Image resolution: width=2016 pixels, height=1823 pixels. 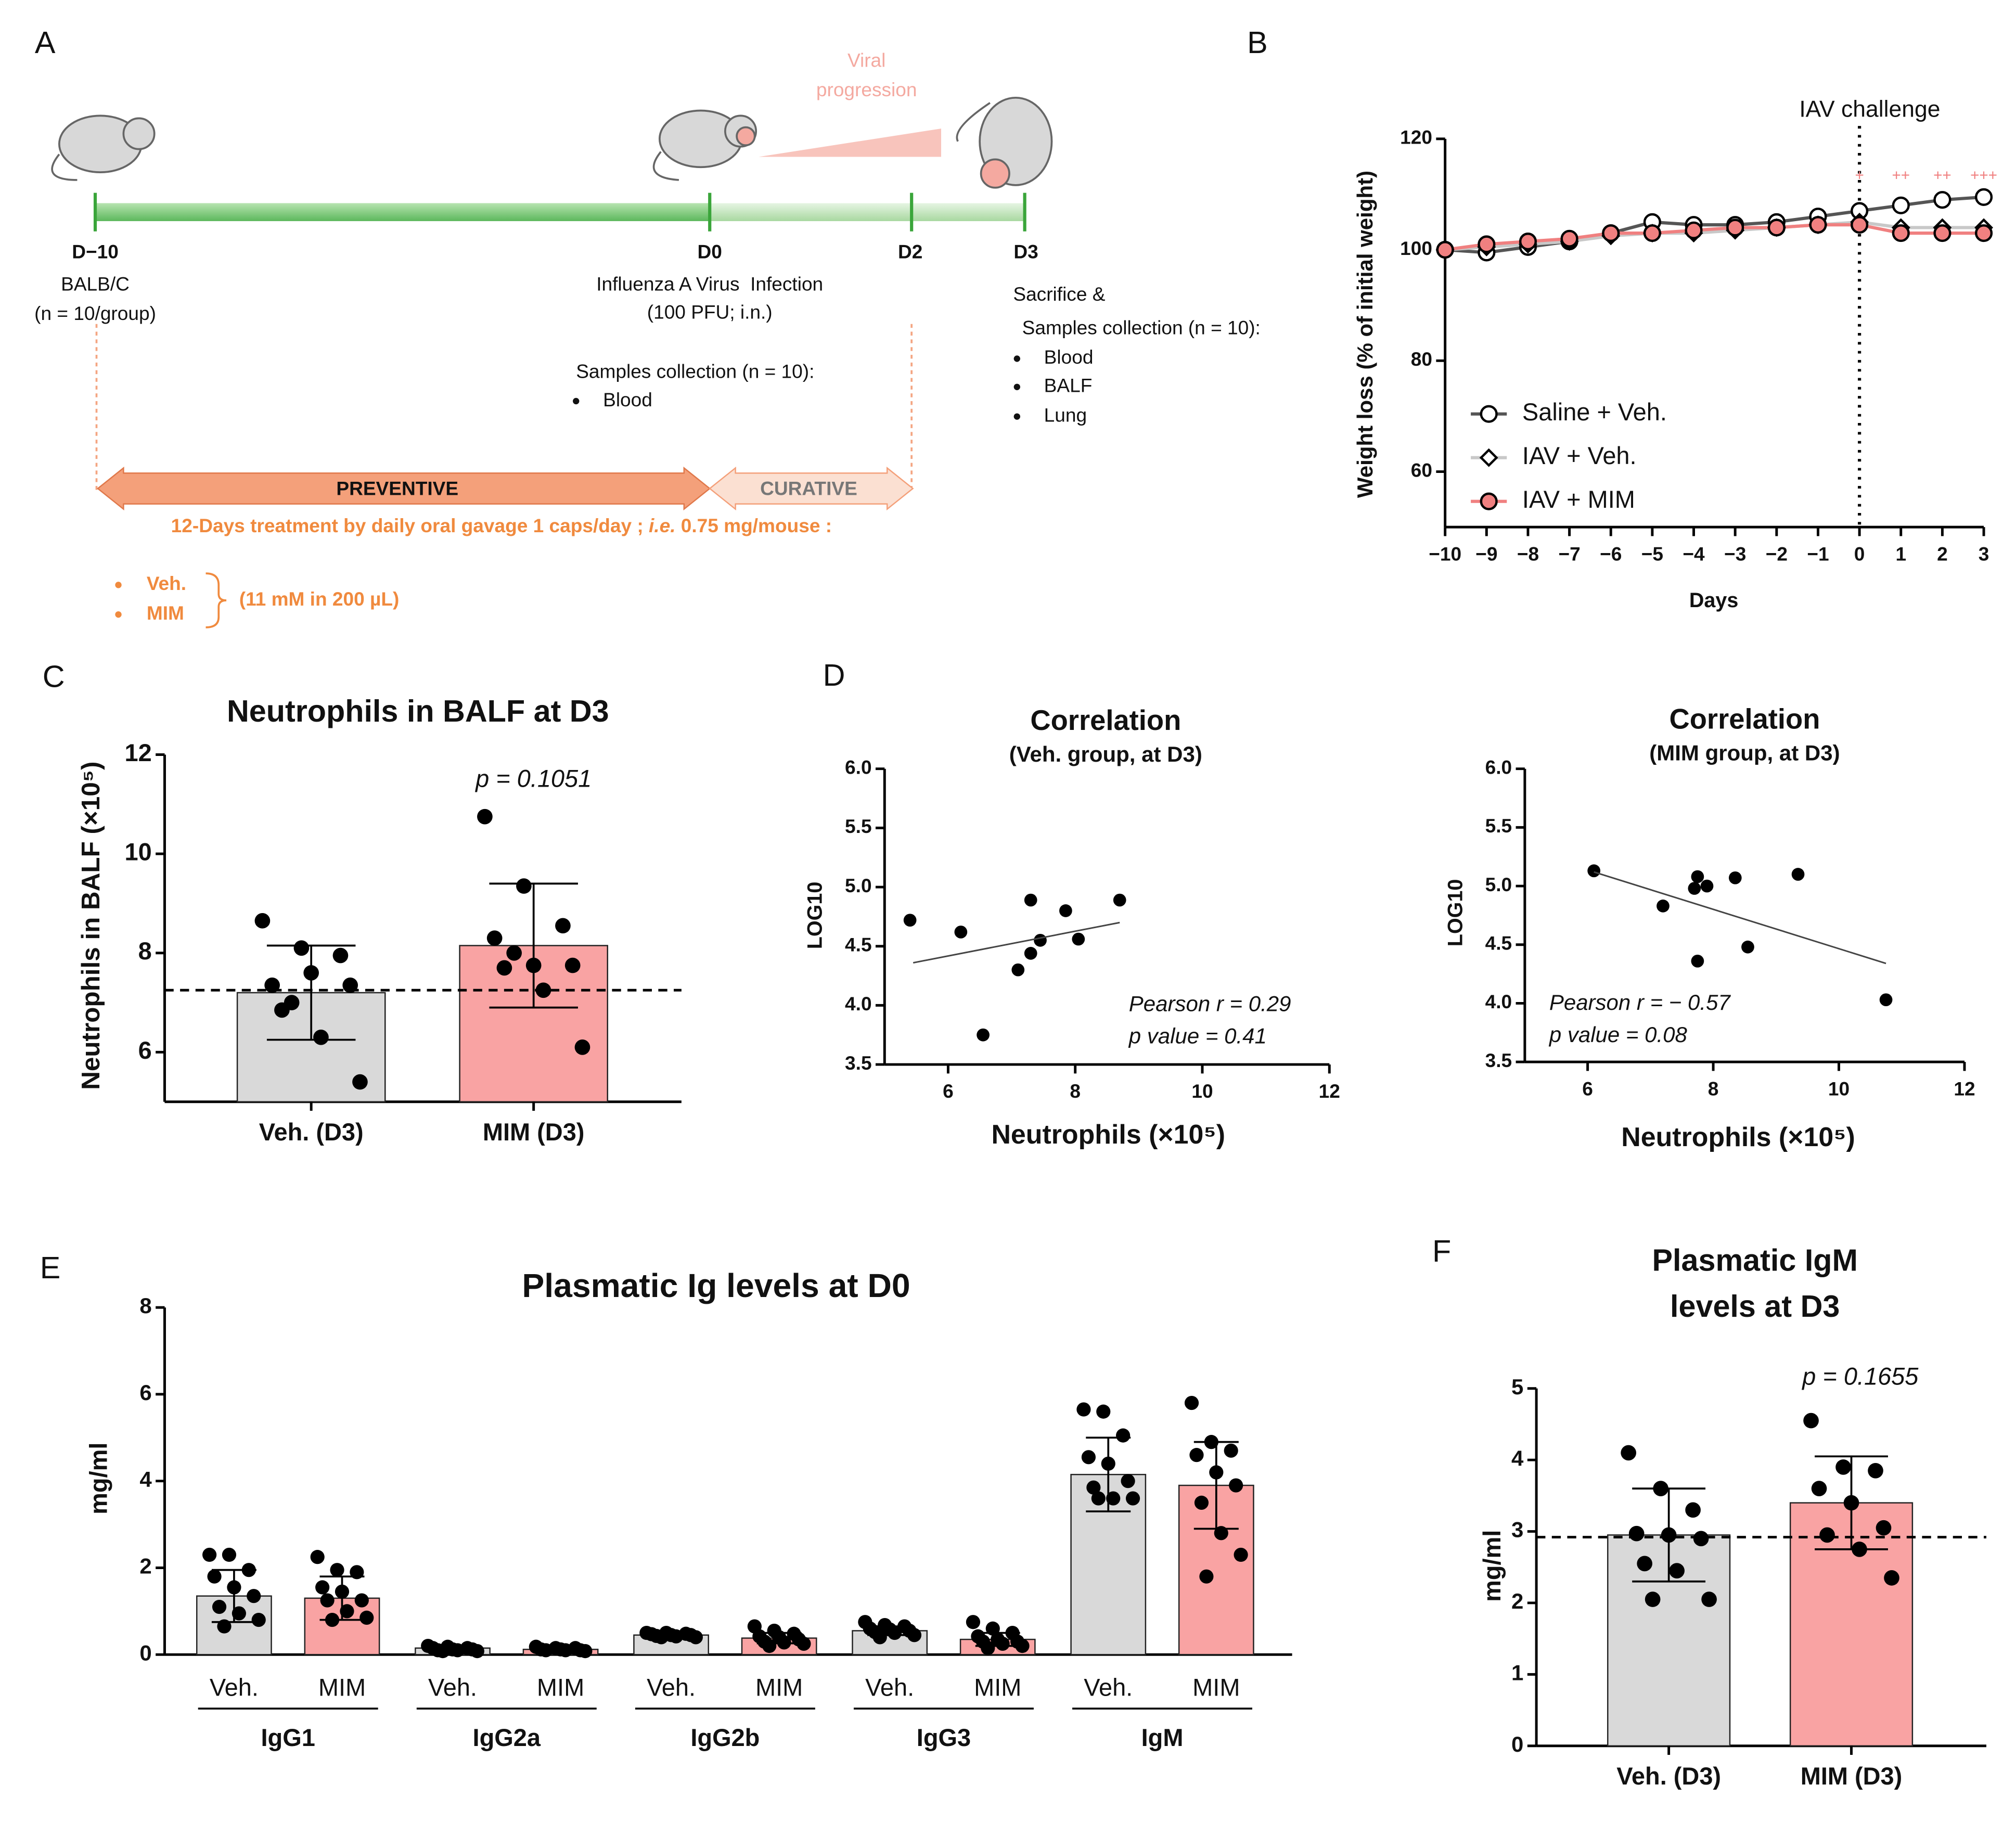 What do you see at coordinates (418, 711) in the screenshot?
I see `chart-title: Neutrophils in BALF at D3` at bounding box center [418, 711].